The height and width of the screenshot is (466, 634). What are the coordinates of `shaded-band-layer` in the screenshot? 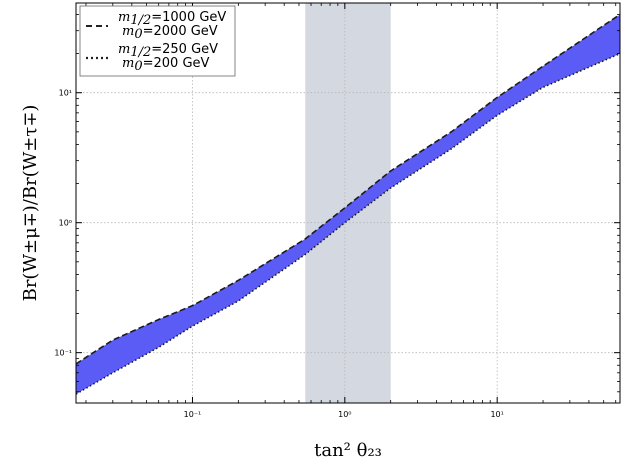 It's located at (348, 203).